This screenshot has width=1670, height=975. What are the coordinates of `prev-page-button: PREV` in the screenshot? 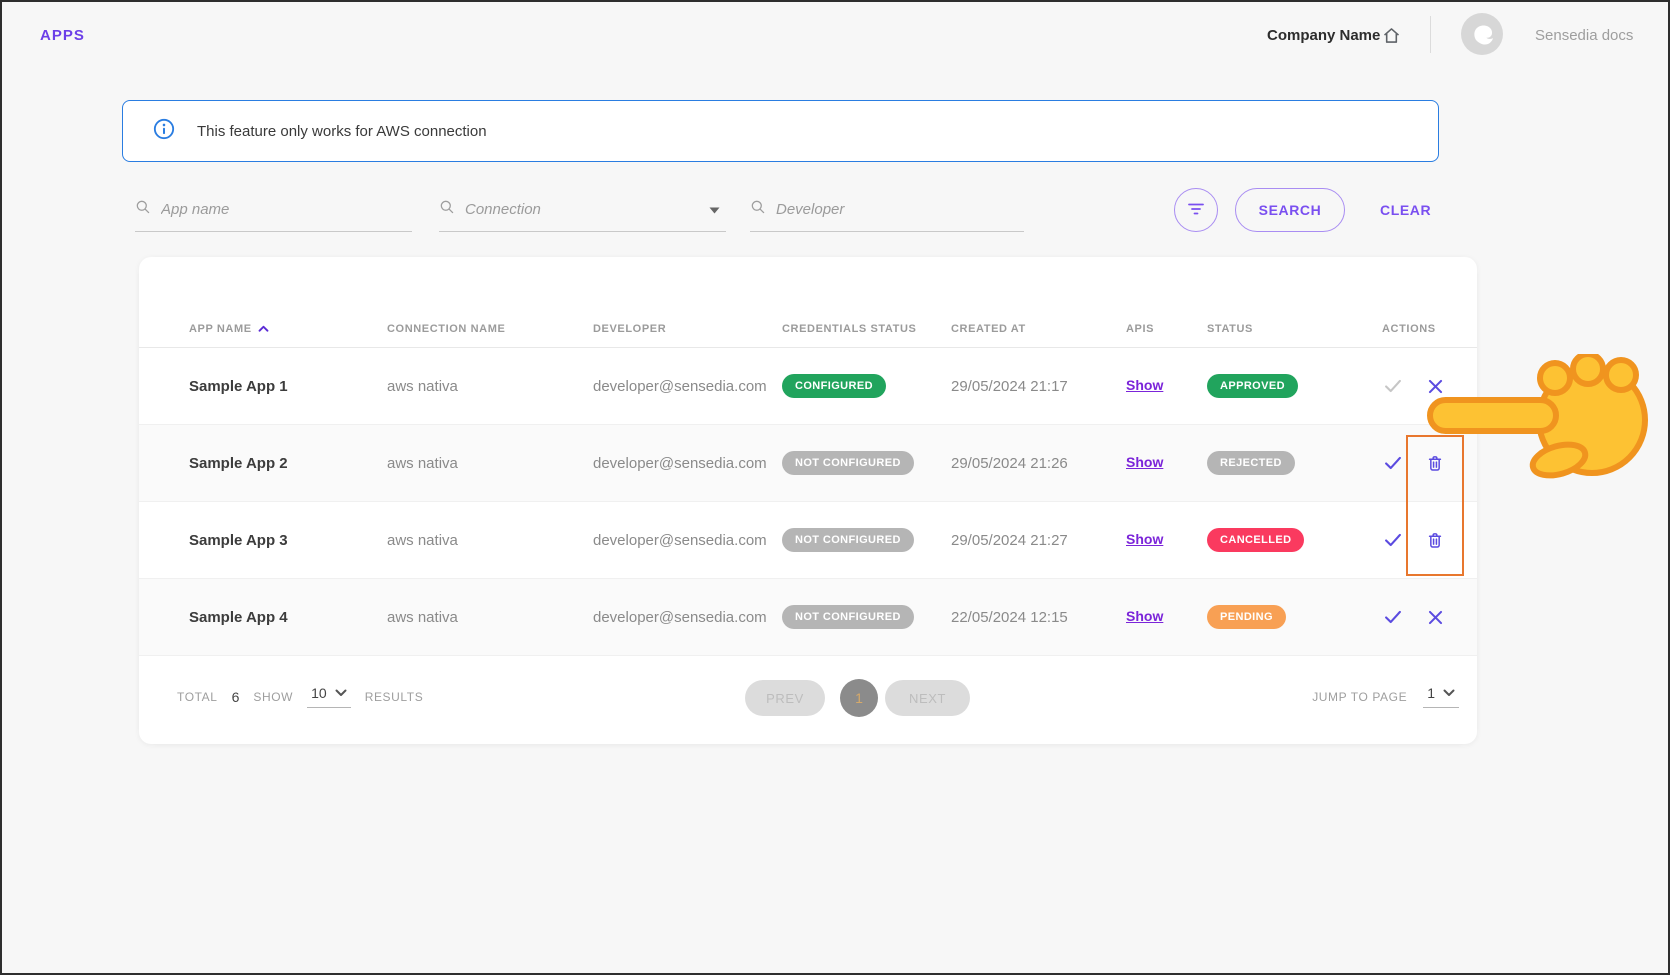 It's located at (785, 698).